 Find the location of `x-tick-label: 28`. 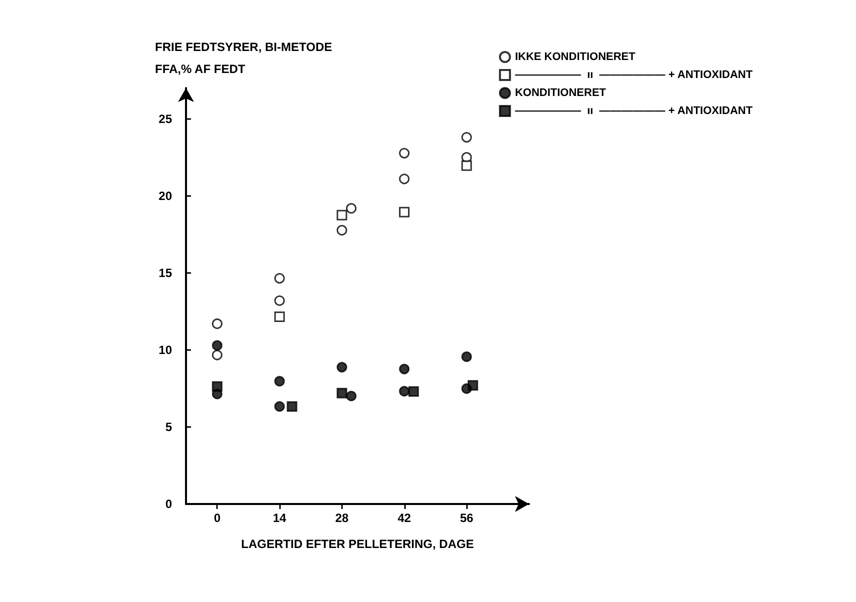

x-tick-label: 28 is located at coordinates (342, 518).